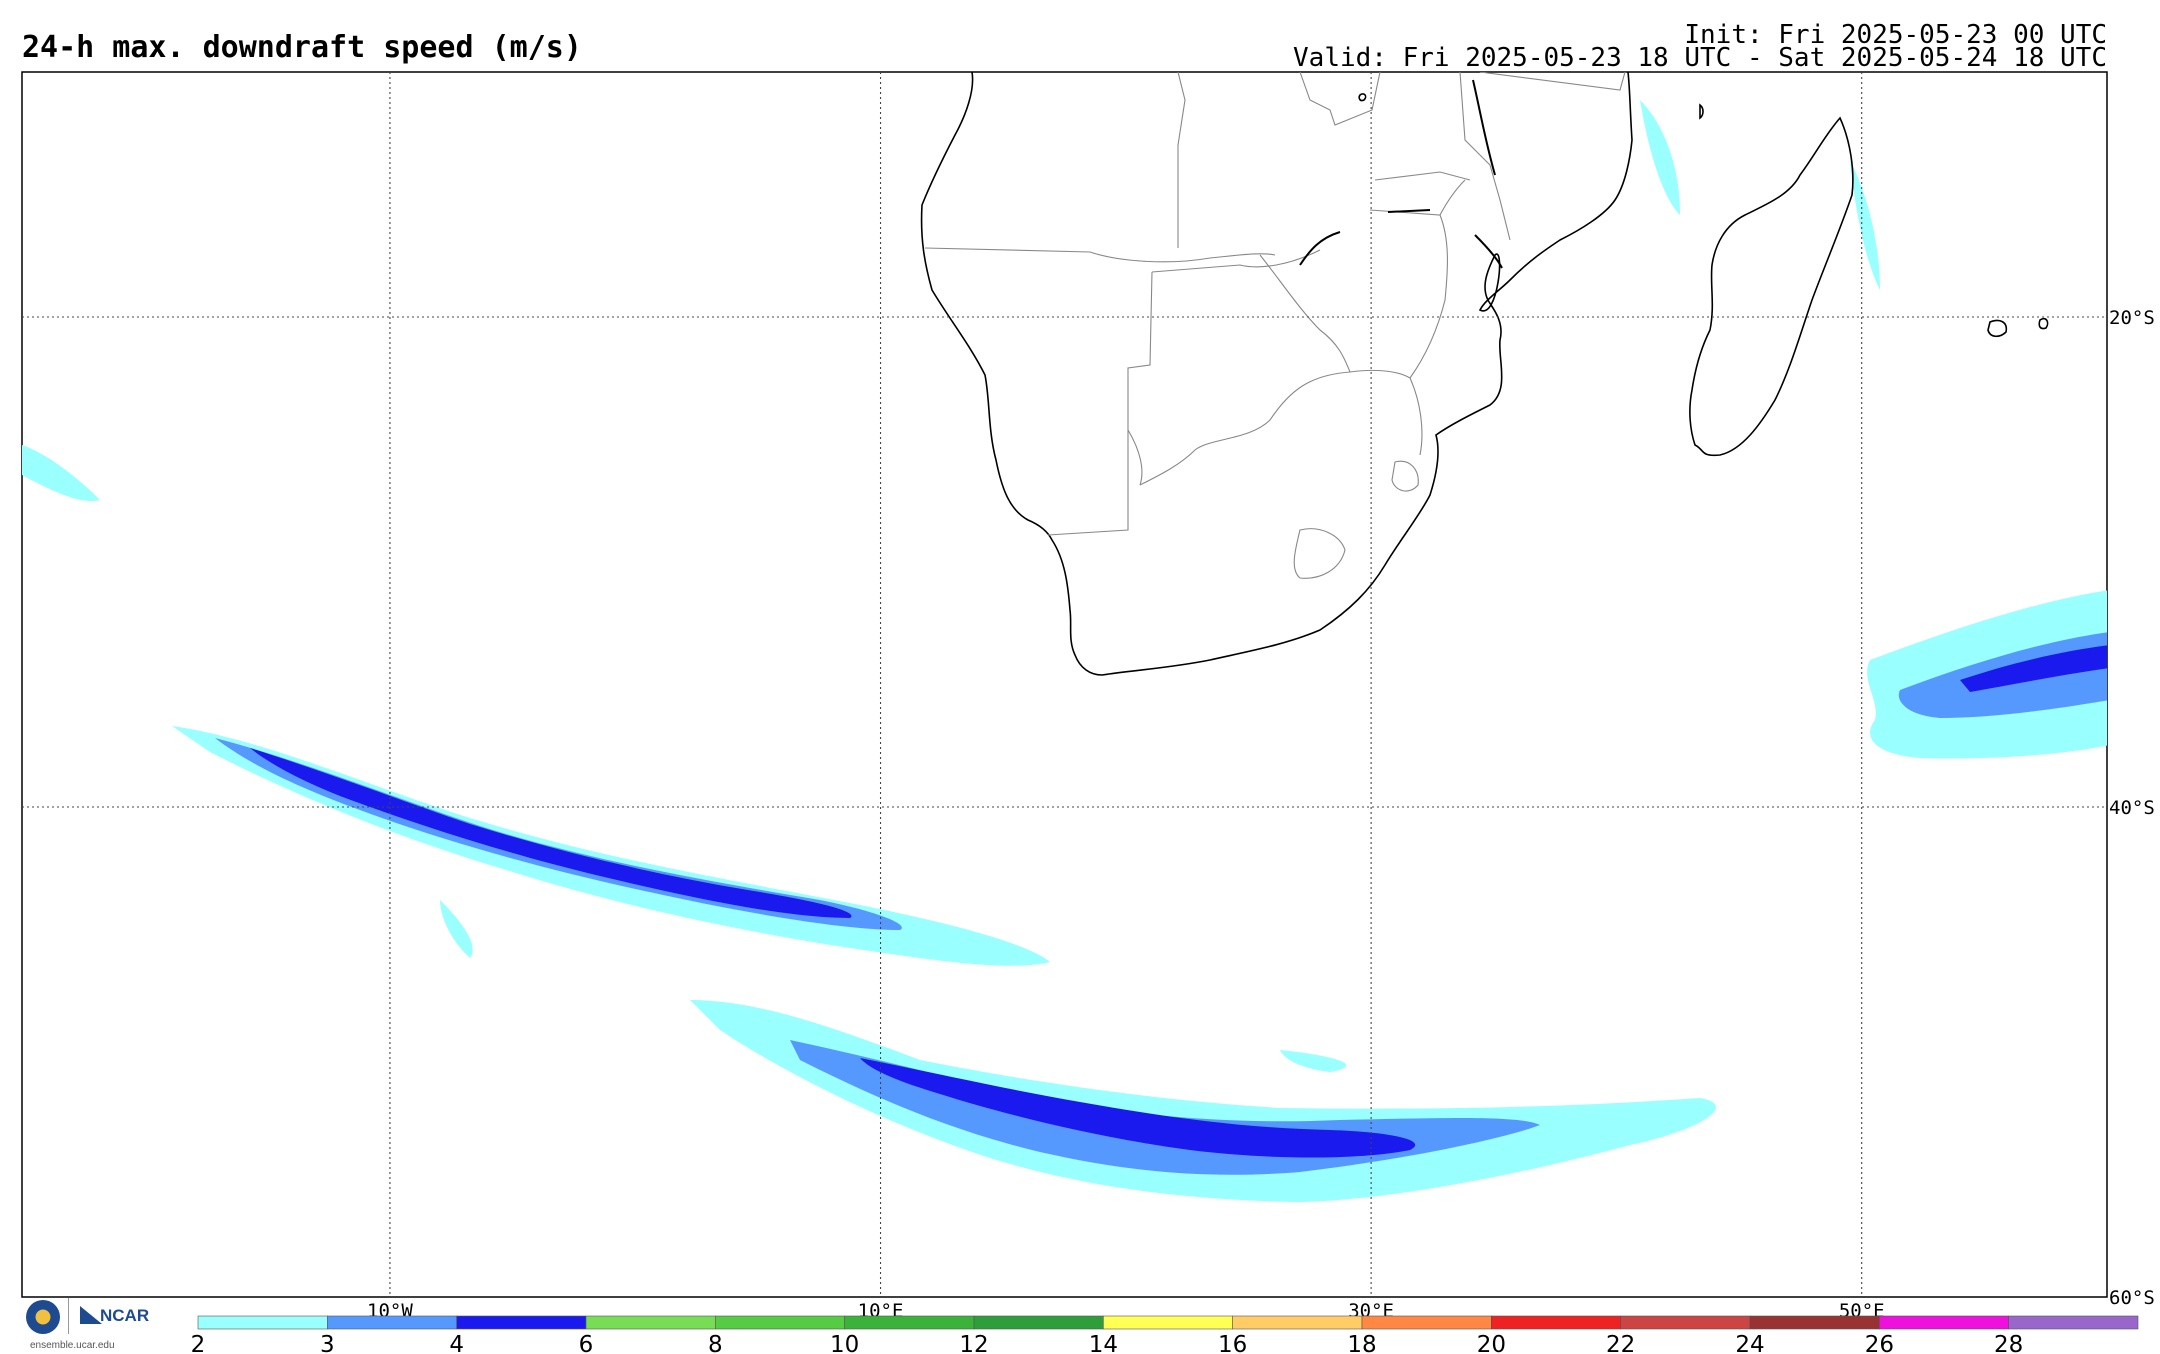  I want to click on latitude-labels: 20°S 40°S 60°S, so click(2132, 808).